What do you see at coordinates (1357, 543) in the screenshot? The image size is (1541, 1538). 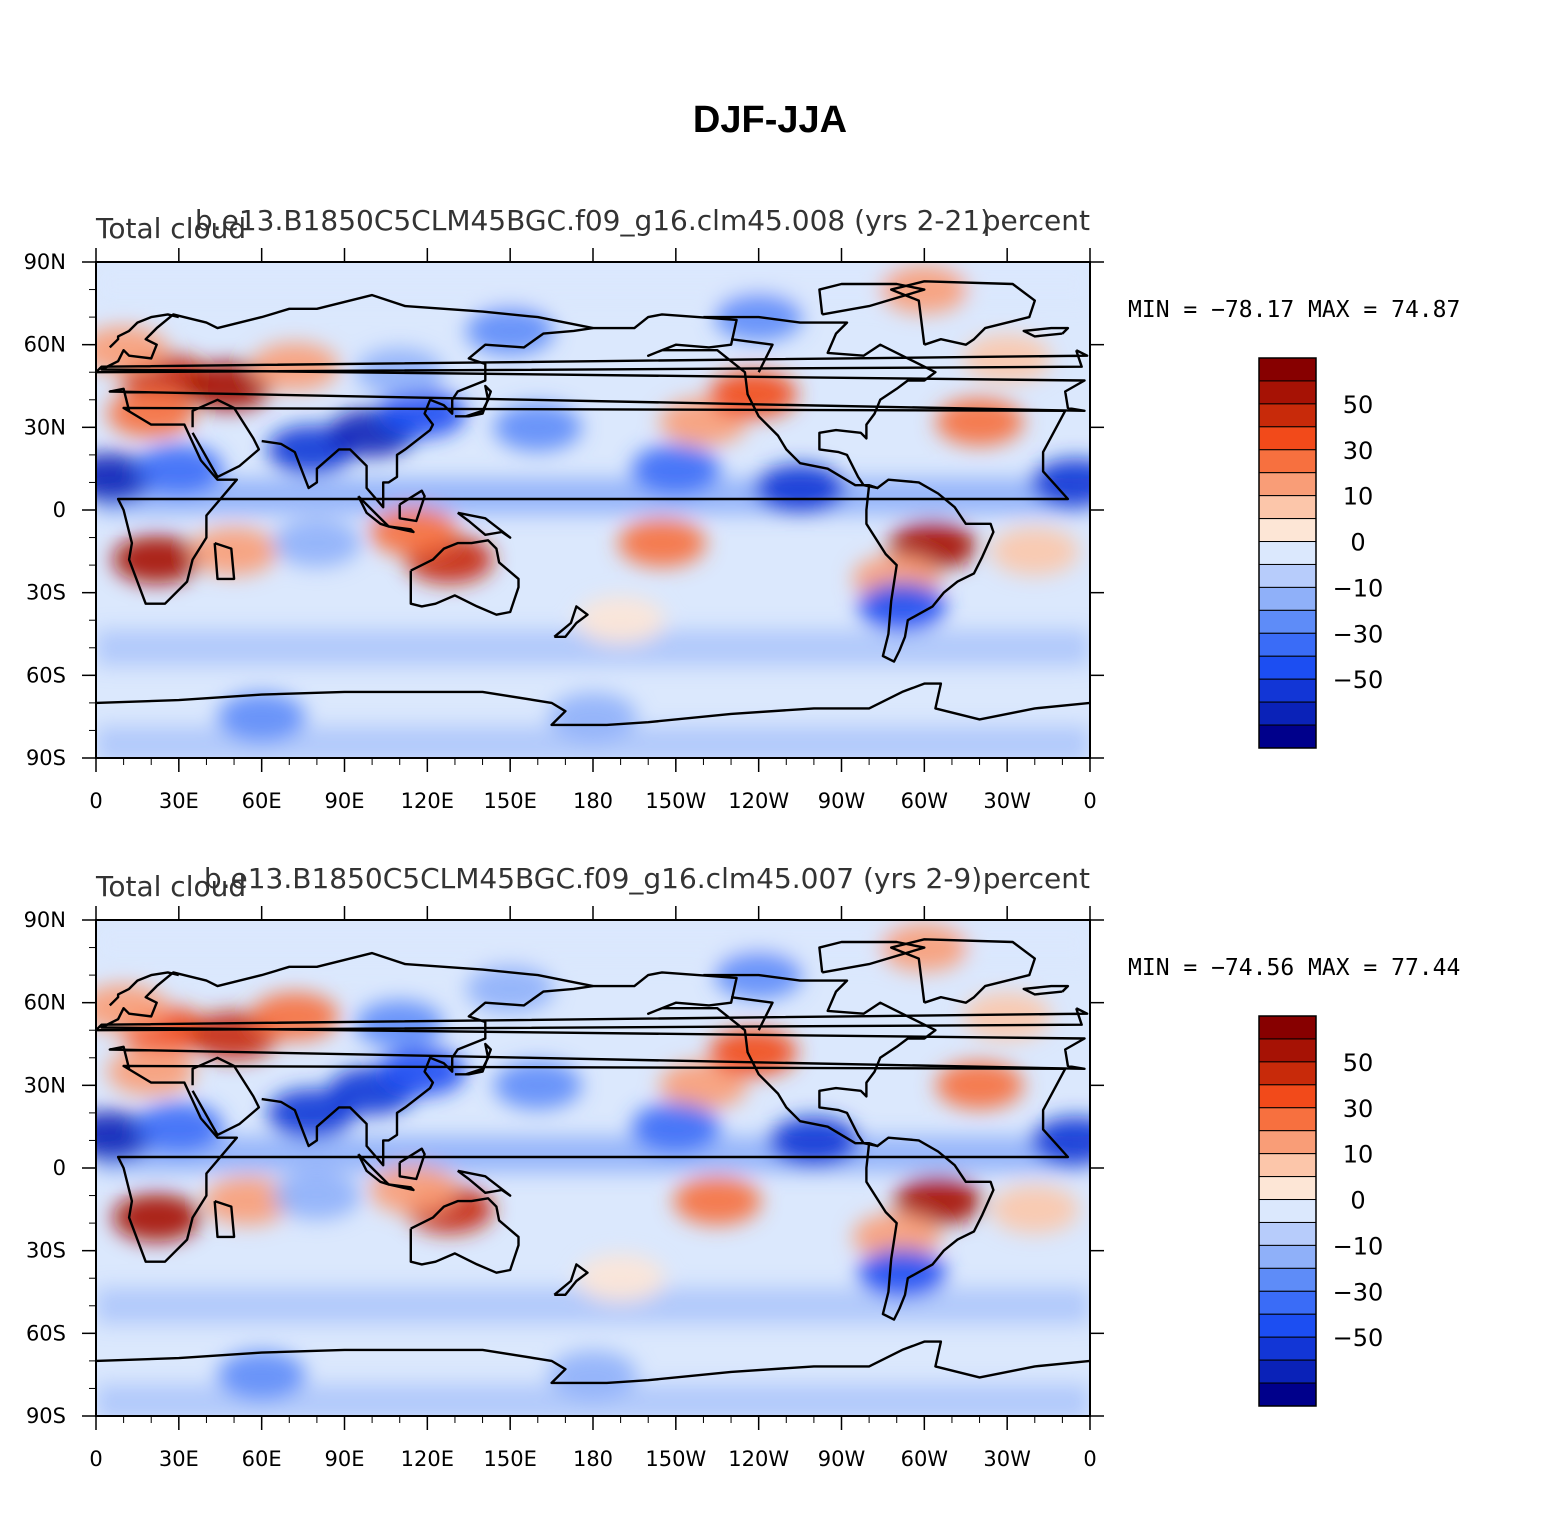 I see `colorbar-label: 0` at bounding box center [1357, 543].